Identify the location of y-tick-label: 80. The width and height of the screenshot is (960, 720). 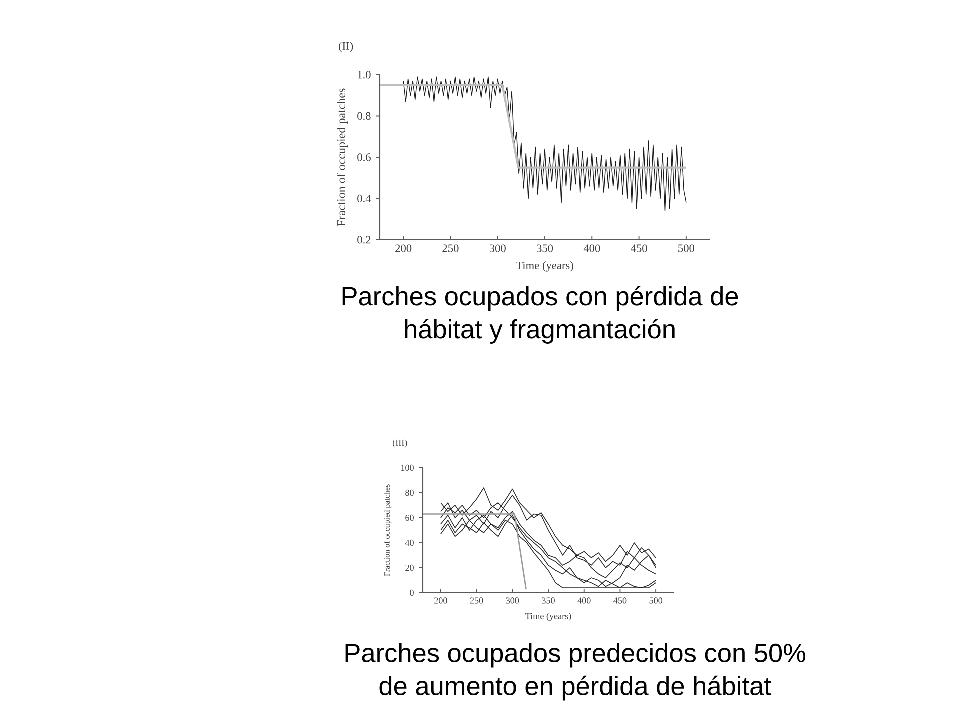
(410, 493).